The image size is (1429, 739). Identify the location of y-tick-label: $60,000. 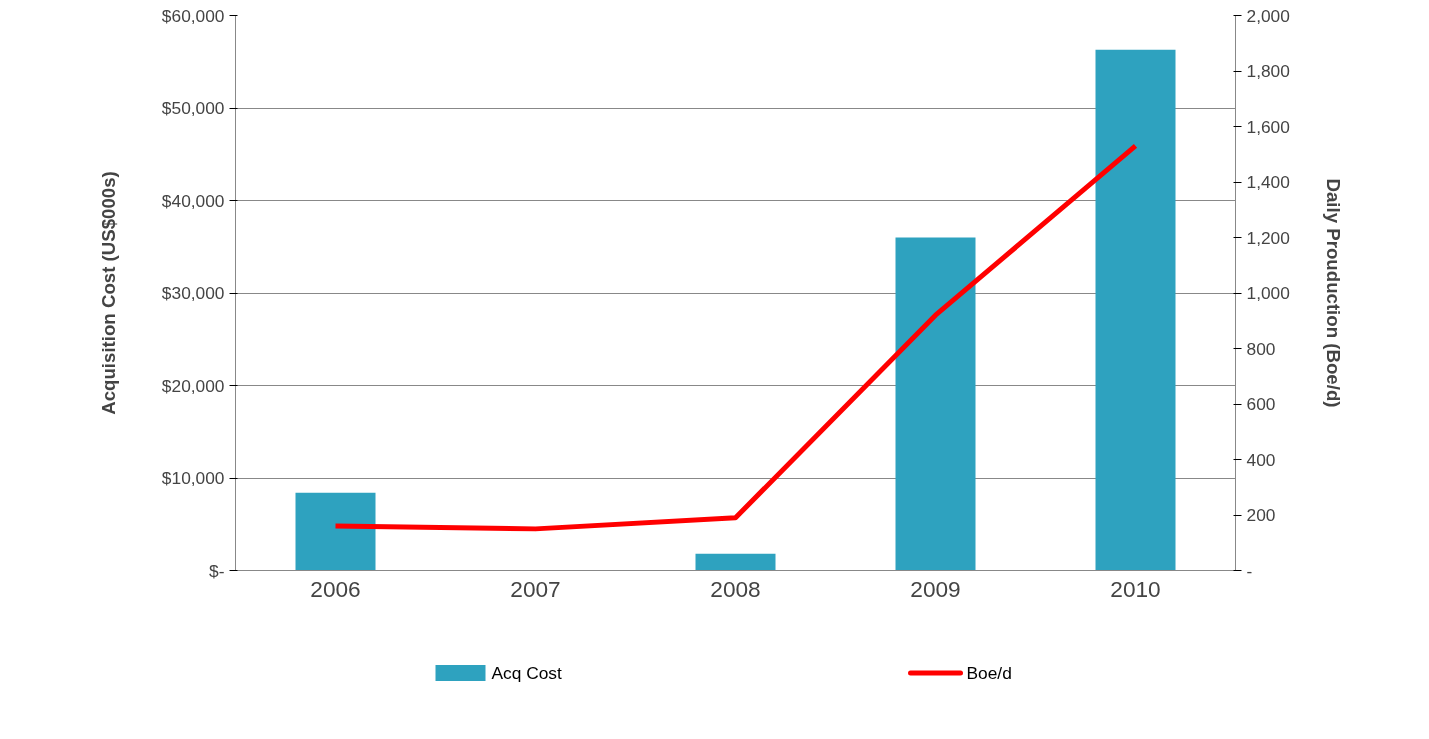
(193, 15).